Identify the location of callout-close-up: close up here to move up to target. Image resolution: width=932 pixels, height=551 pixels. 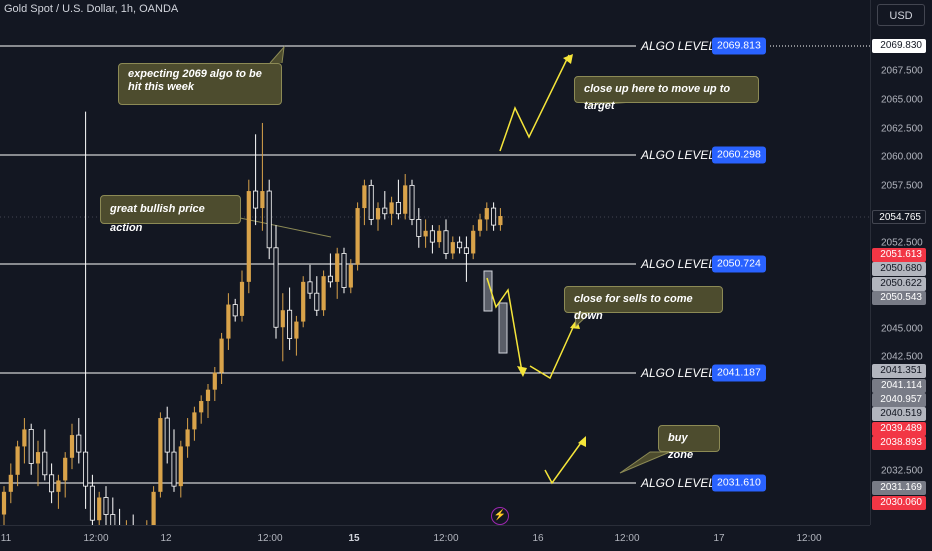
(666, 94).